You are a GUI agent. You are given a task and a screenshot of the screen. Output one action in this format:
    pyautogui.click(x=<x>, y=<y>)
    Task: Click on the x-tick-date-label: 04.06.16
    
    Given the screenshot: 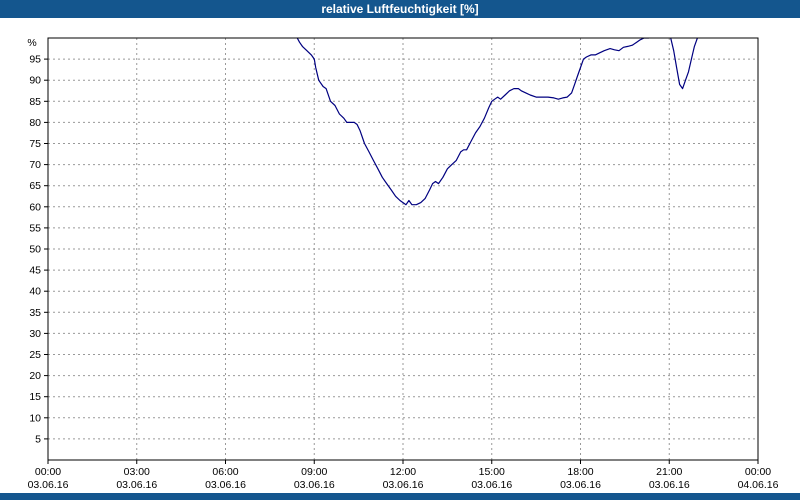 What is the action you would take?
    pyautogui.click(x=758, y=485)
    